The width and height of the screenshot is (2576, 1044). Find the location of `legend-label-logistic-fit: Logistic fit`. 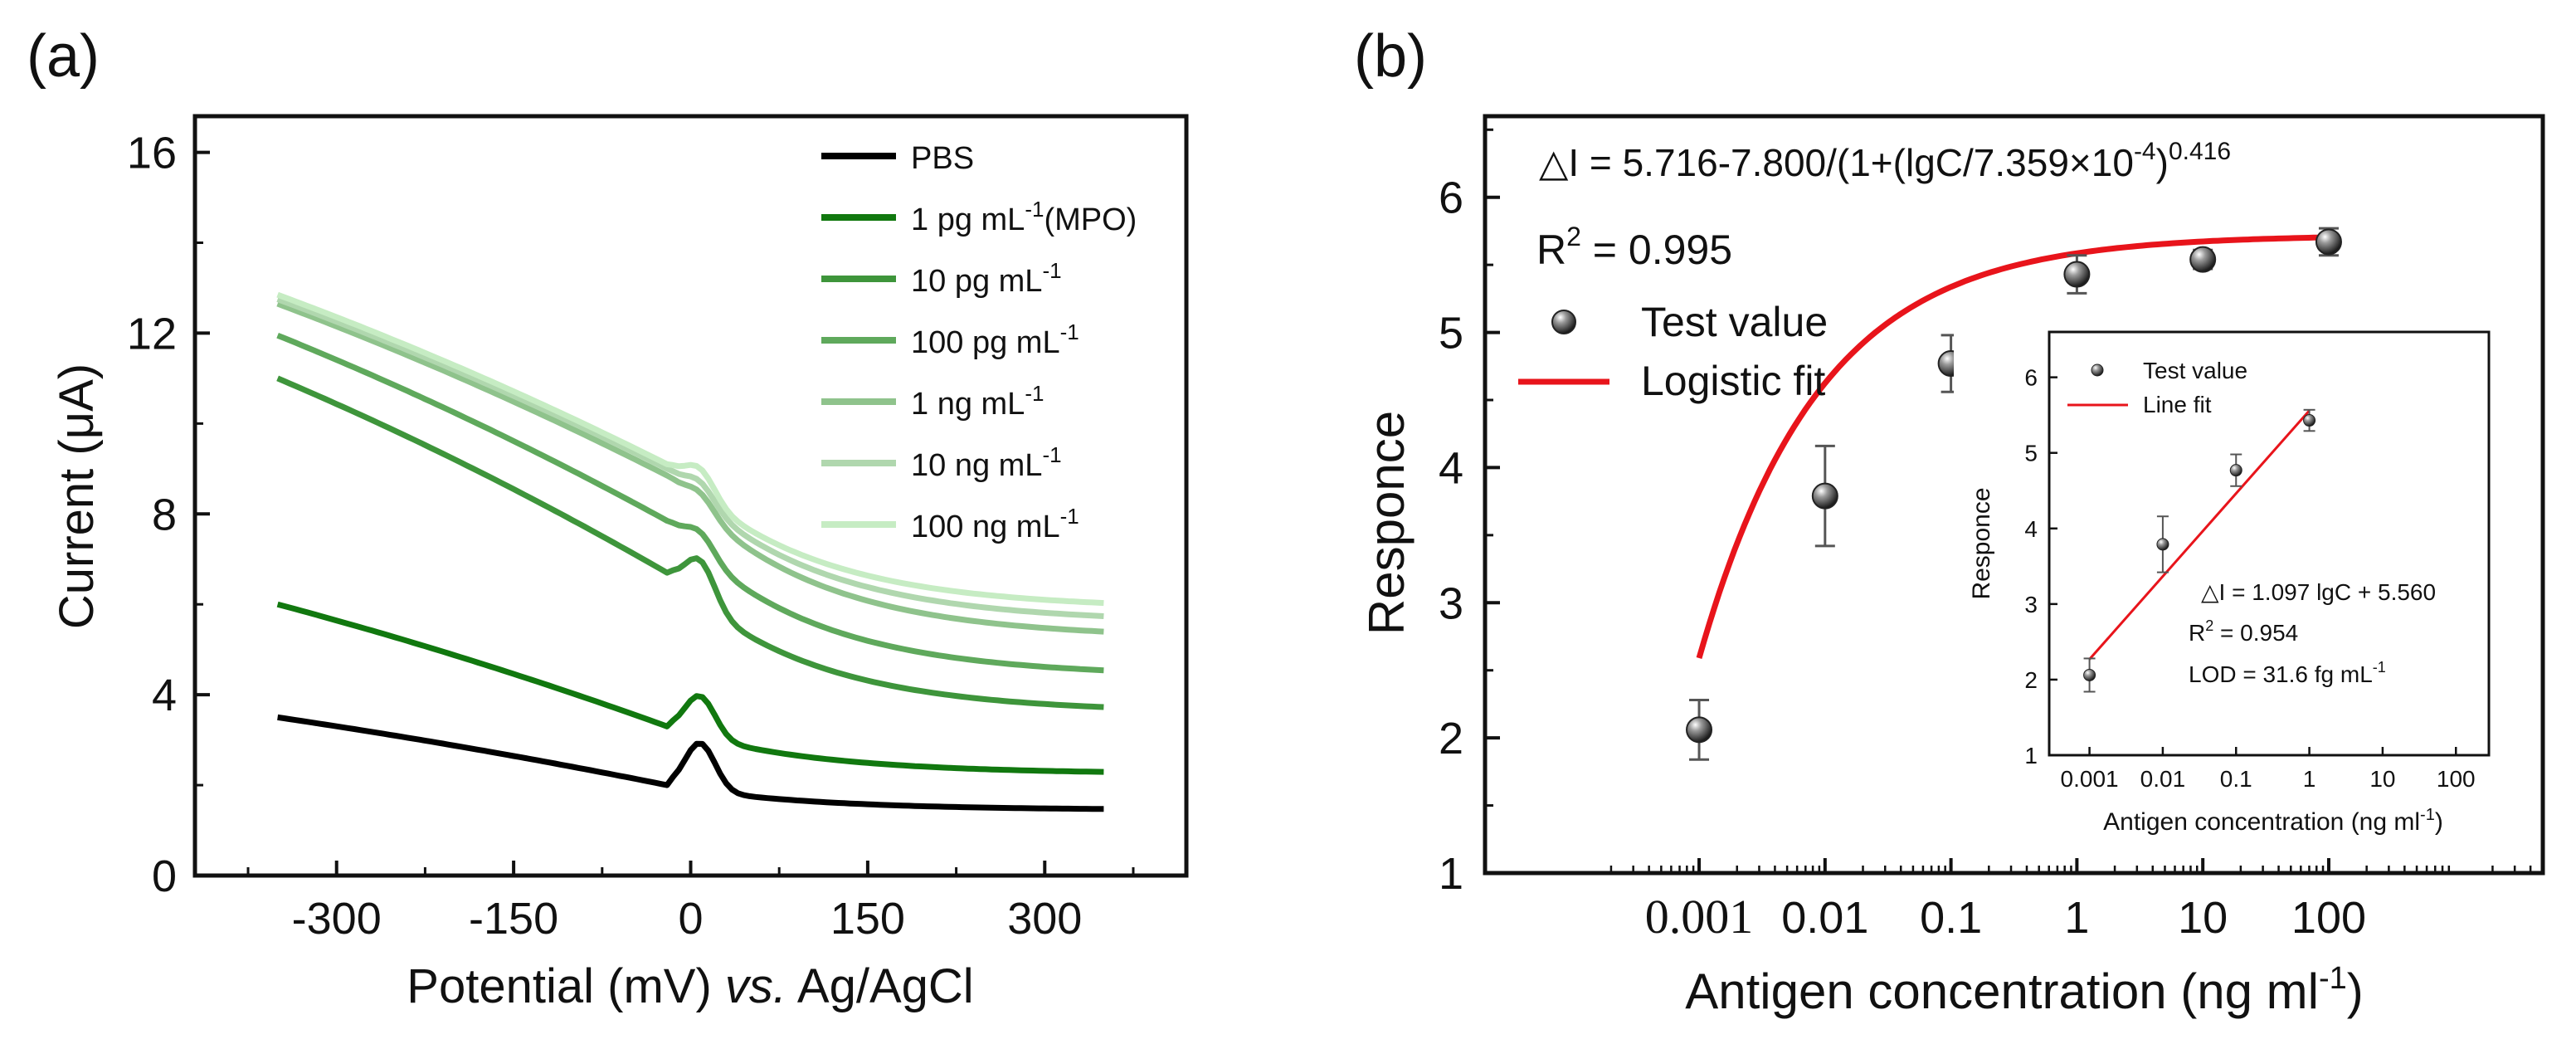

legend-label-logistic-fit: Logistic fit is located at coordinates (1733, 381).